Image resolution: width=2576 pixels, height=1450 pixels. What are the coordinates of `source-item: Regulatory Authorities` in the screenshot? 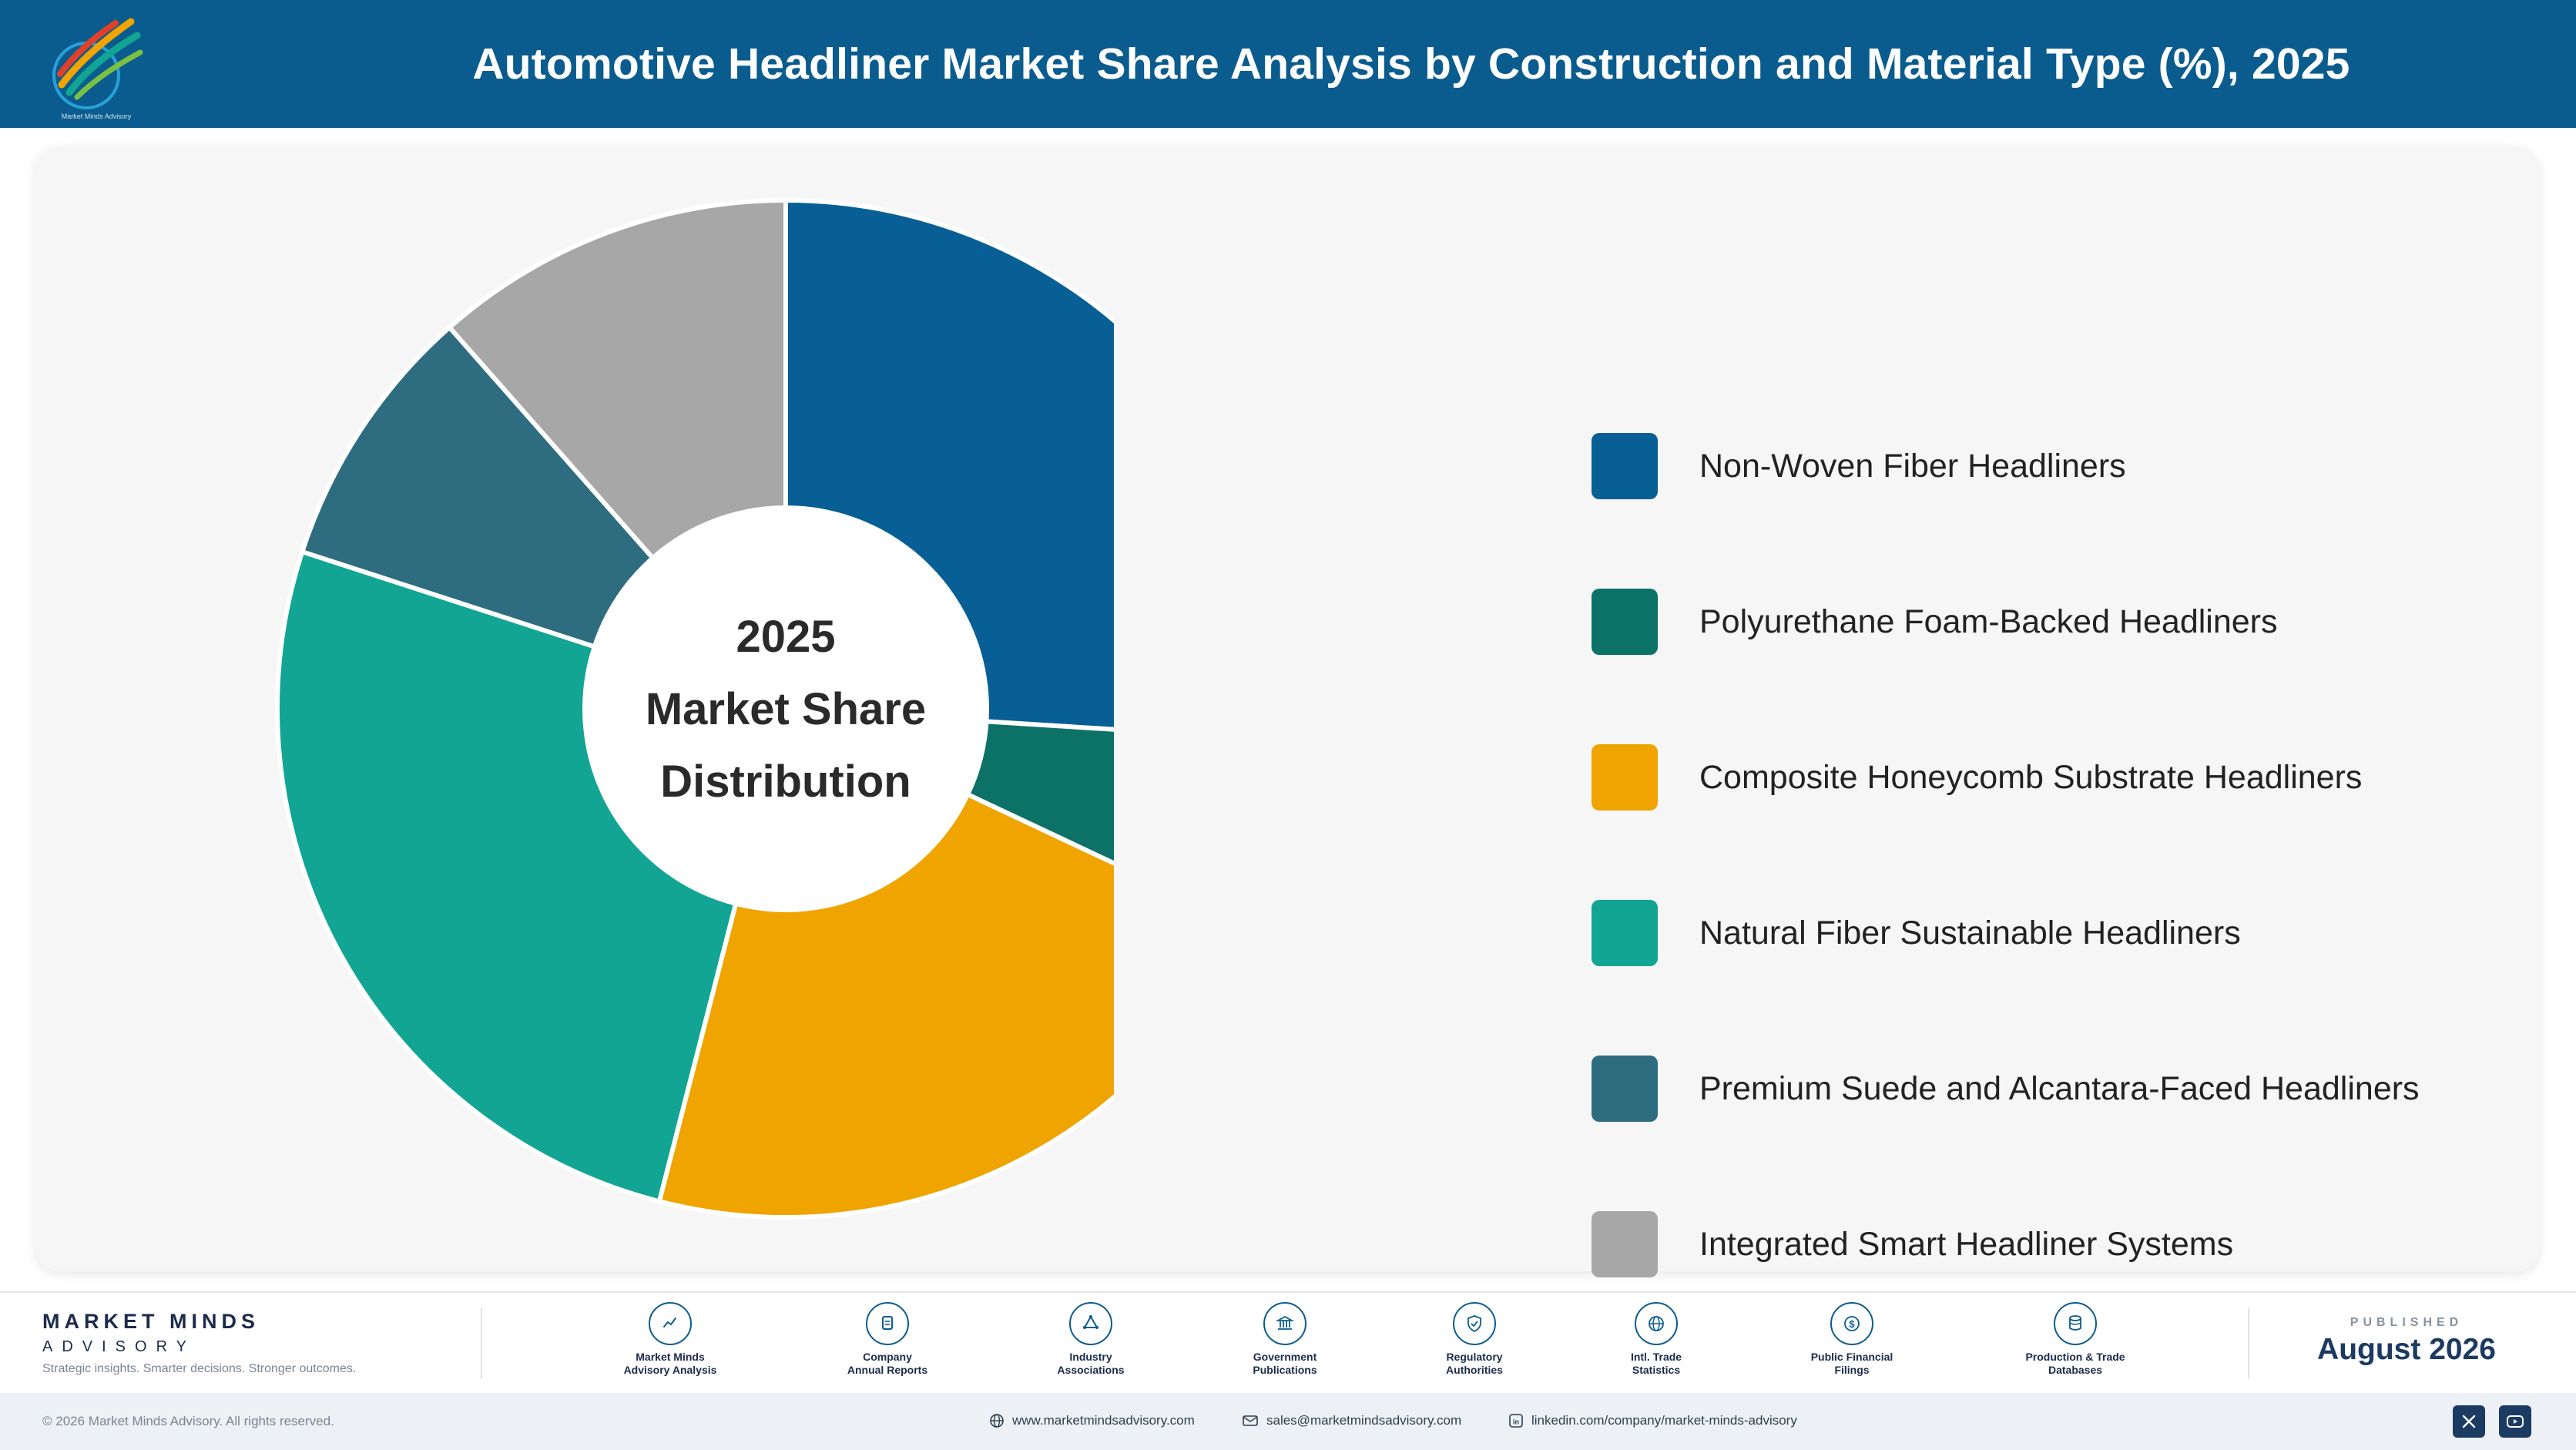 It's located at (1474, 1339).